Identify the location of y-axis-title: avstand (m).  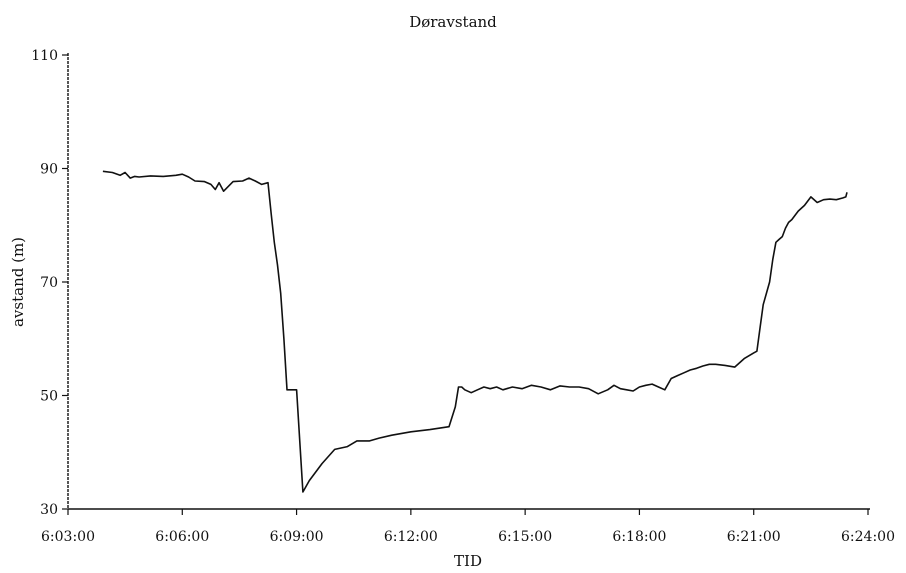
(18, 282).